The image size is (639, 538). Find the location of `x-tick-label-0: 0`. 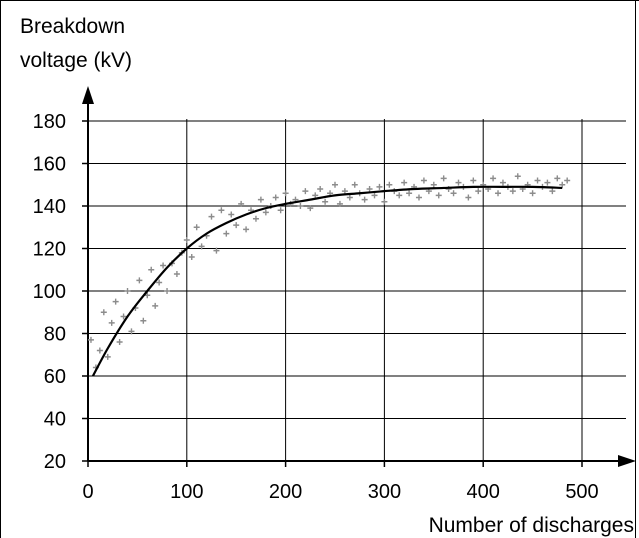

x-tick-label-0: 0 is located at coordinates (87, 492).